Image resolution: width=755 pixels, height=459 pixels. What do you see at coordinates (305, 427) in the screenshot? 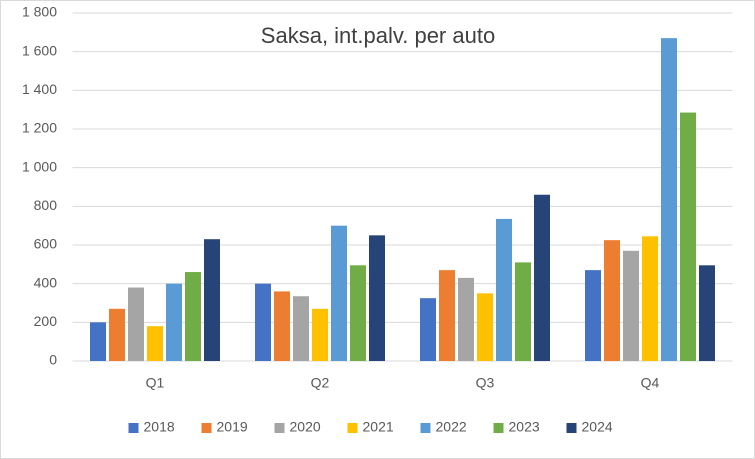
I see `legend-label: 2020` at bounding box center [305, 427].